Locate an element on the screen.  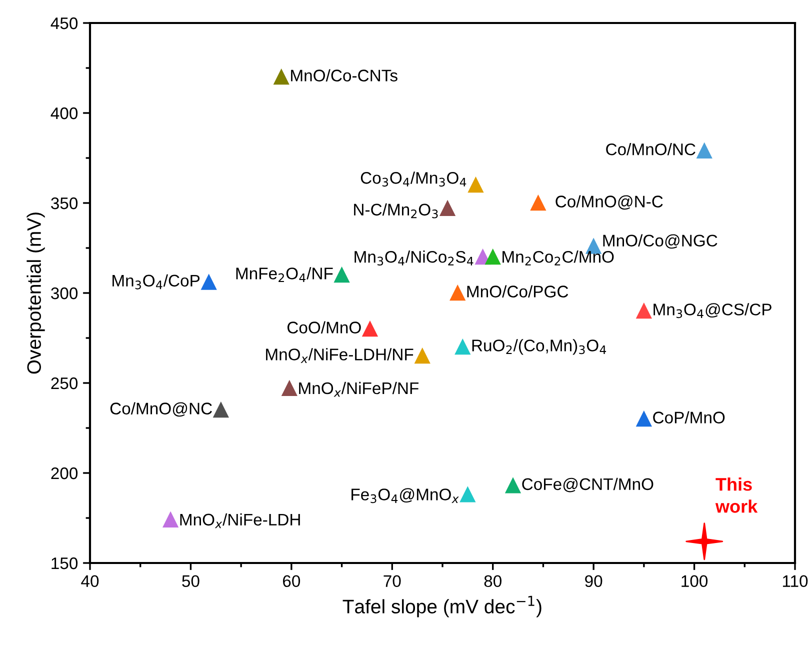
y-tick-label: 150 is located at coordinates (65, 563).